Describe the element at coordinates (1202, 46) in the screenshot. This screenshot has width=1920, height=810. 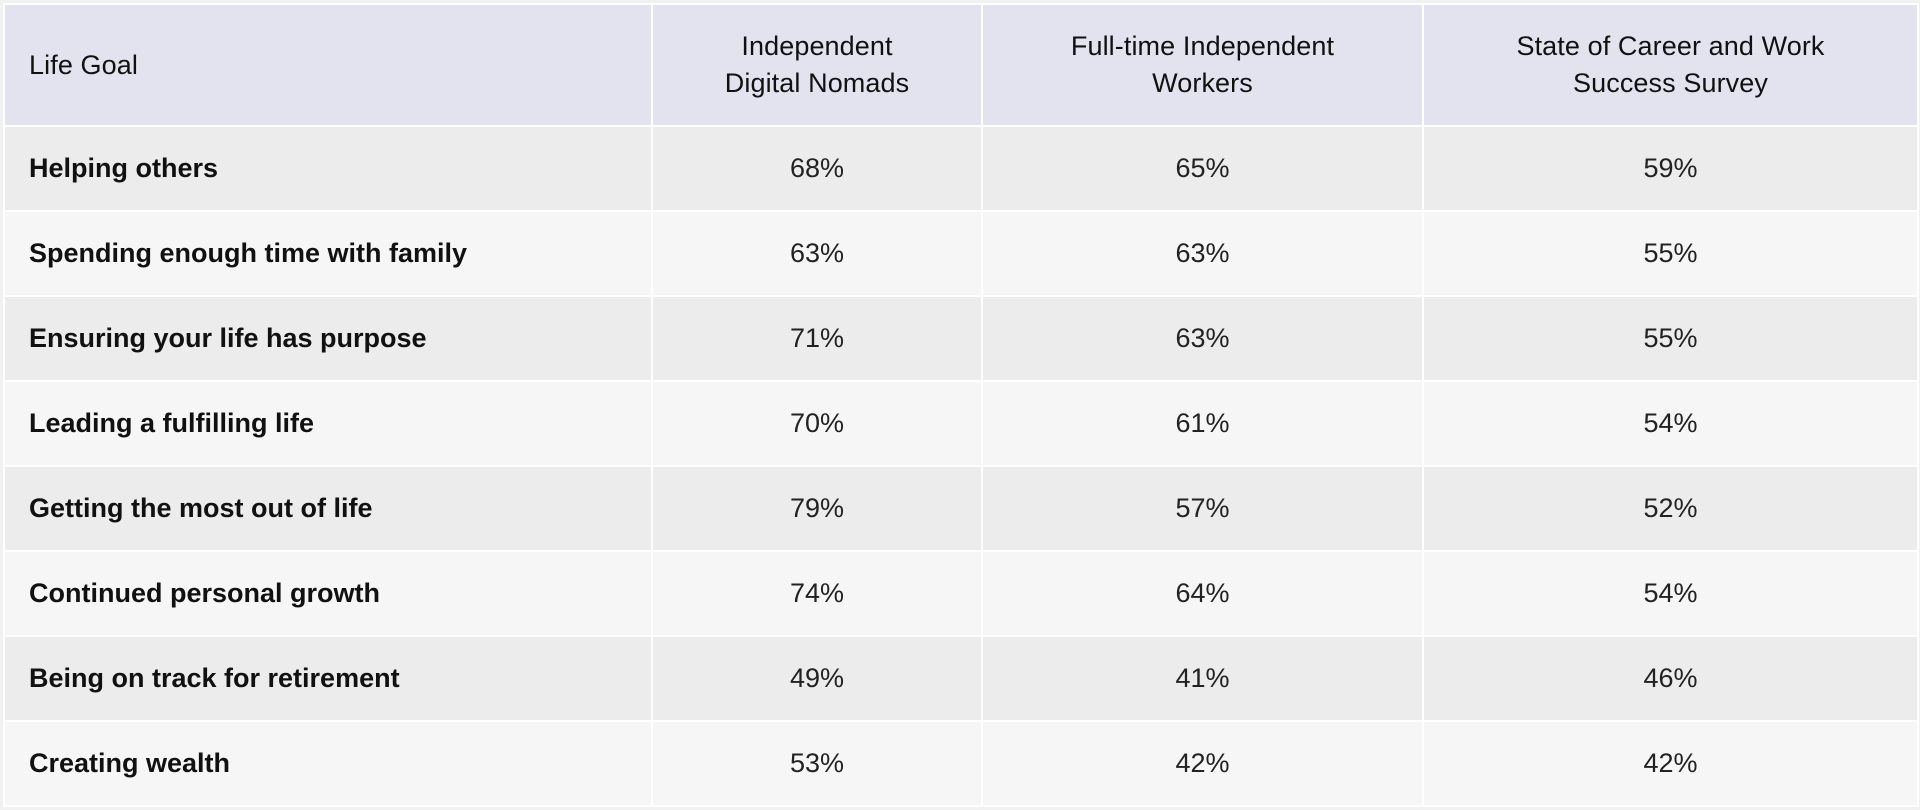
I see `header-line: Full-time Independent` at that location.